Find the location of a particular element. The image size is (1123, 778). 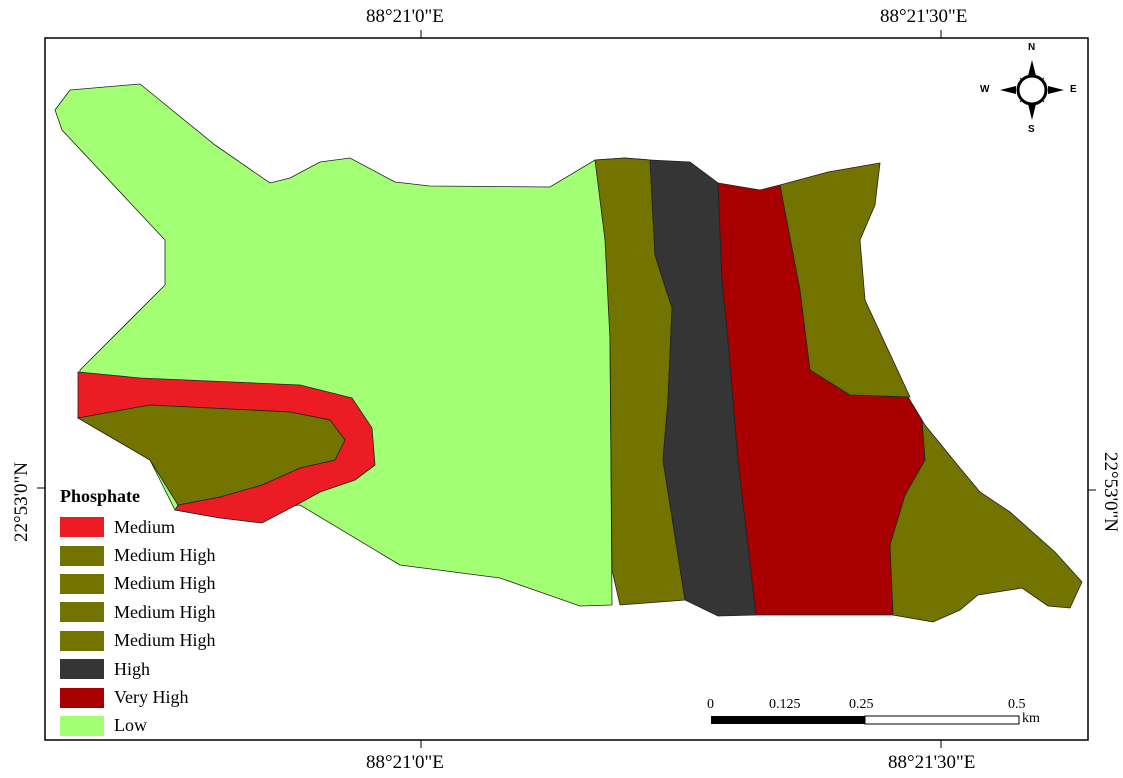

scale-tick-3: 0.5 is located at coordinates (1017, 704).